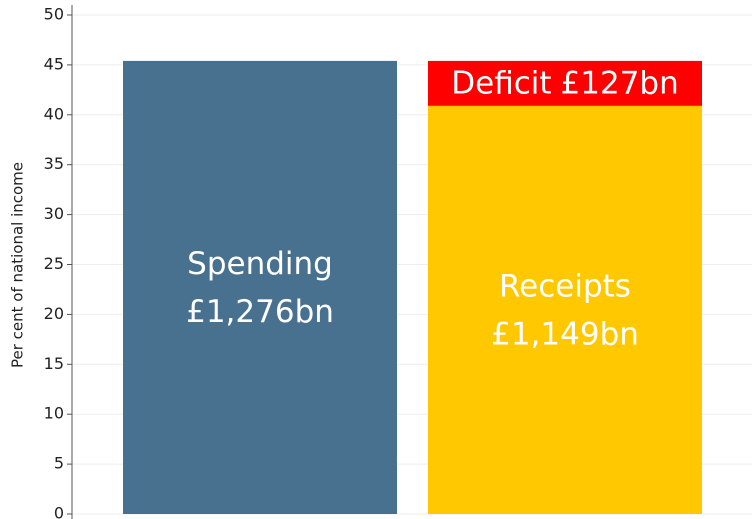  What do you see at coordinates (260, 264) in the screenshot?
I see `bar-label: Spending` at bounding box center [260, 264].